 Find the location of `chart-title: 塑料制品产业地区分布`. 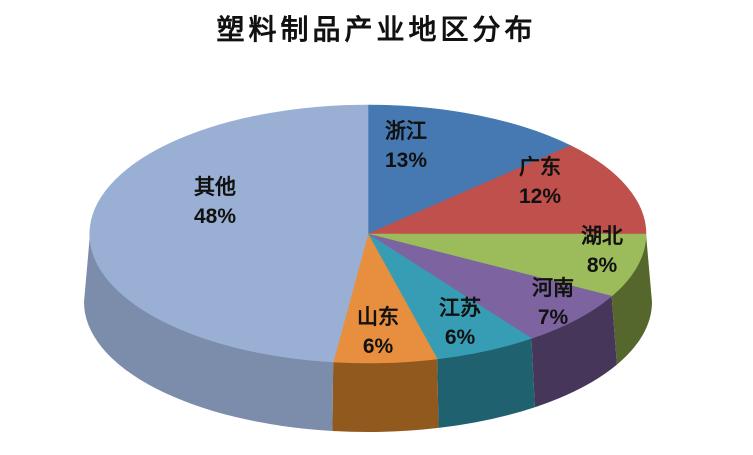

chart-title: 塑料制品产业地区分布 is located at coordinates (376, 29).